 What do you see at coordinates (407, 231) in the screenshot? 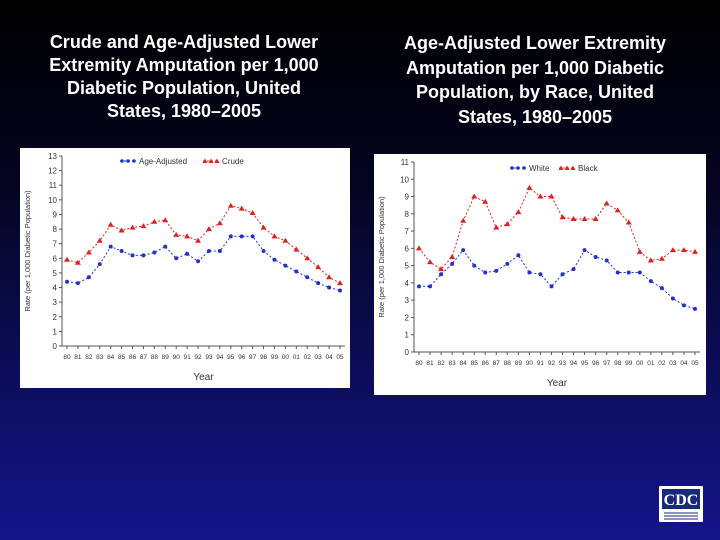
I see `y-tick-label: 7` at bounding box center [407, 231].